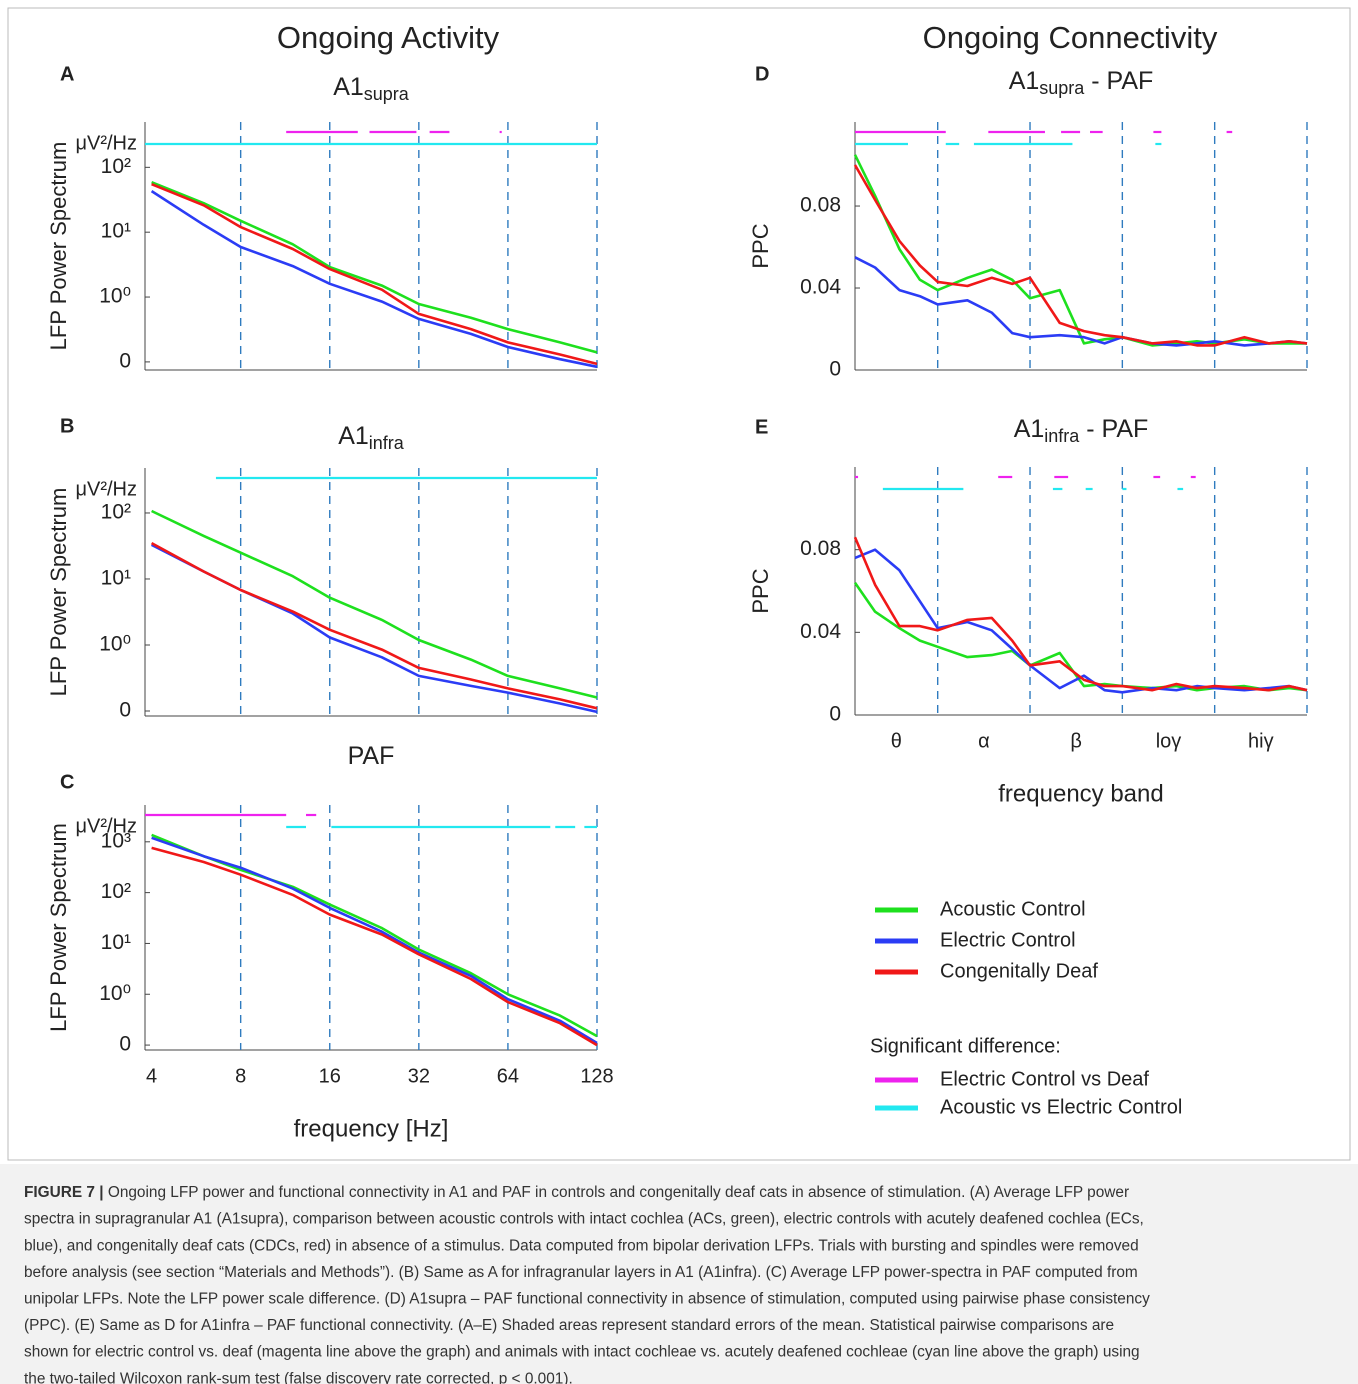 This screenshot has width=1358, height=1384. Describe the element at coordinates (388, 37) in the screenshot. I see `column-heading: Ongoing Activity` at that location.